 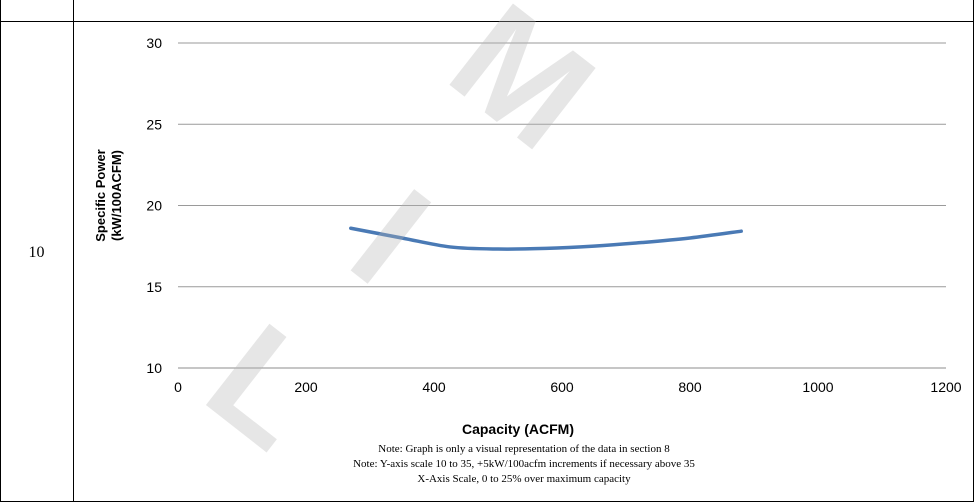 I want to click on x-axis-ticks: 0 200 400 600 800 1000 1200, so click(x=568, y=387).